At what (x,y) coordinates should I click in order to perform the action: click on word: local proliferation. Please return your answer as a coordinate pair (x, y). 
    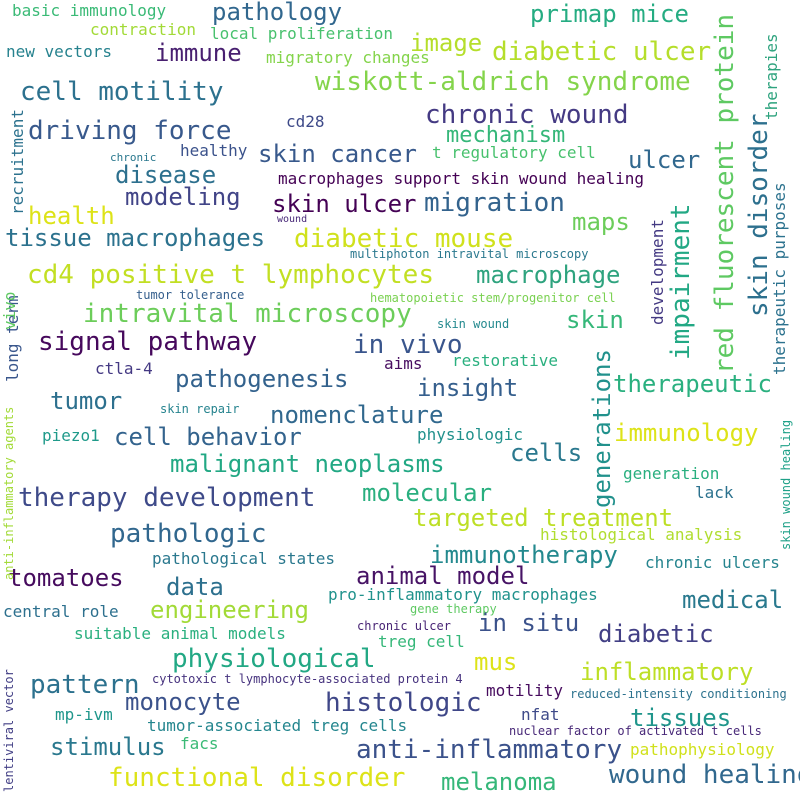
    Looking at the image, I should click on (302, 33).